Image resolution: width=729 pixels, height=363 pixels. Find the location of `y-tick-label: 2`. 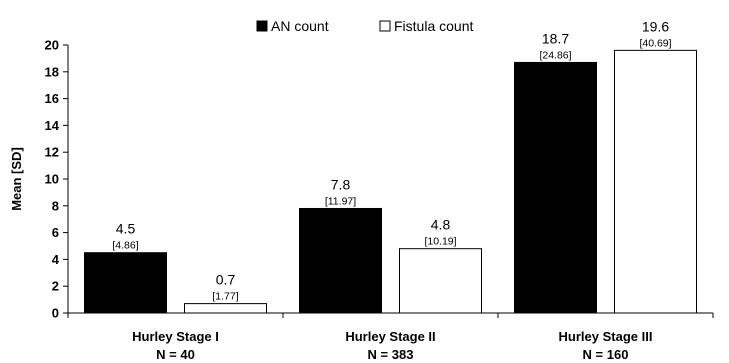

y-tick-label: 2 is located at coordinates (55, 286).